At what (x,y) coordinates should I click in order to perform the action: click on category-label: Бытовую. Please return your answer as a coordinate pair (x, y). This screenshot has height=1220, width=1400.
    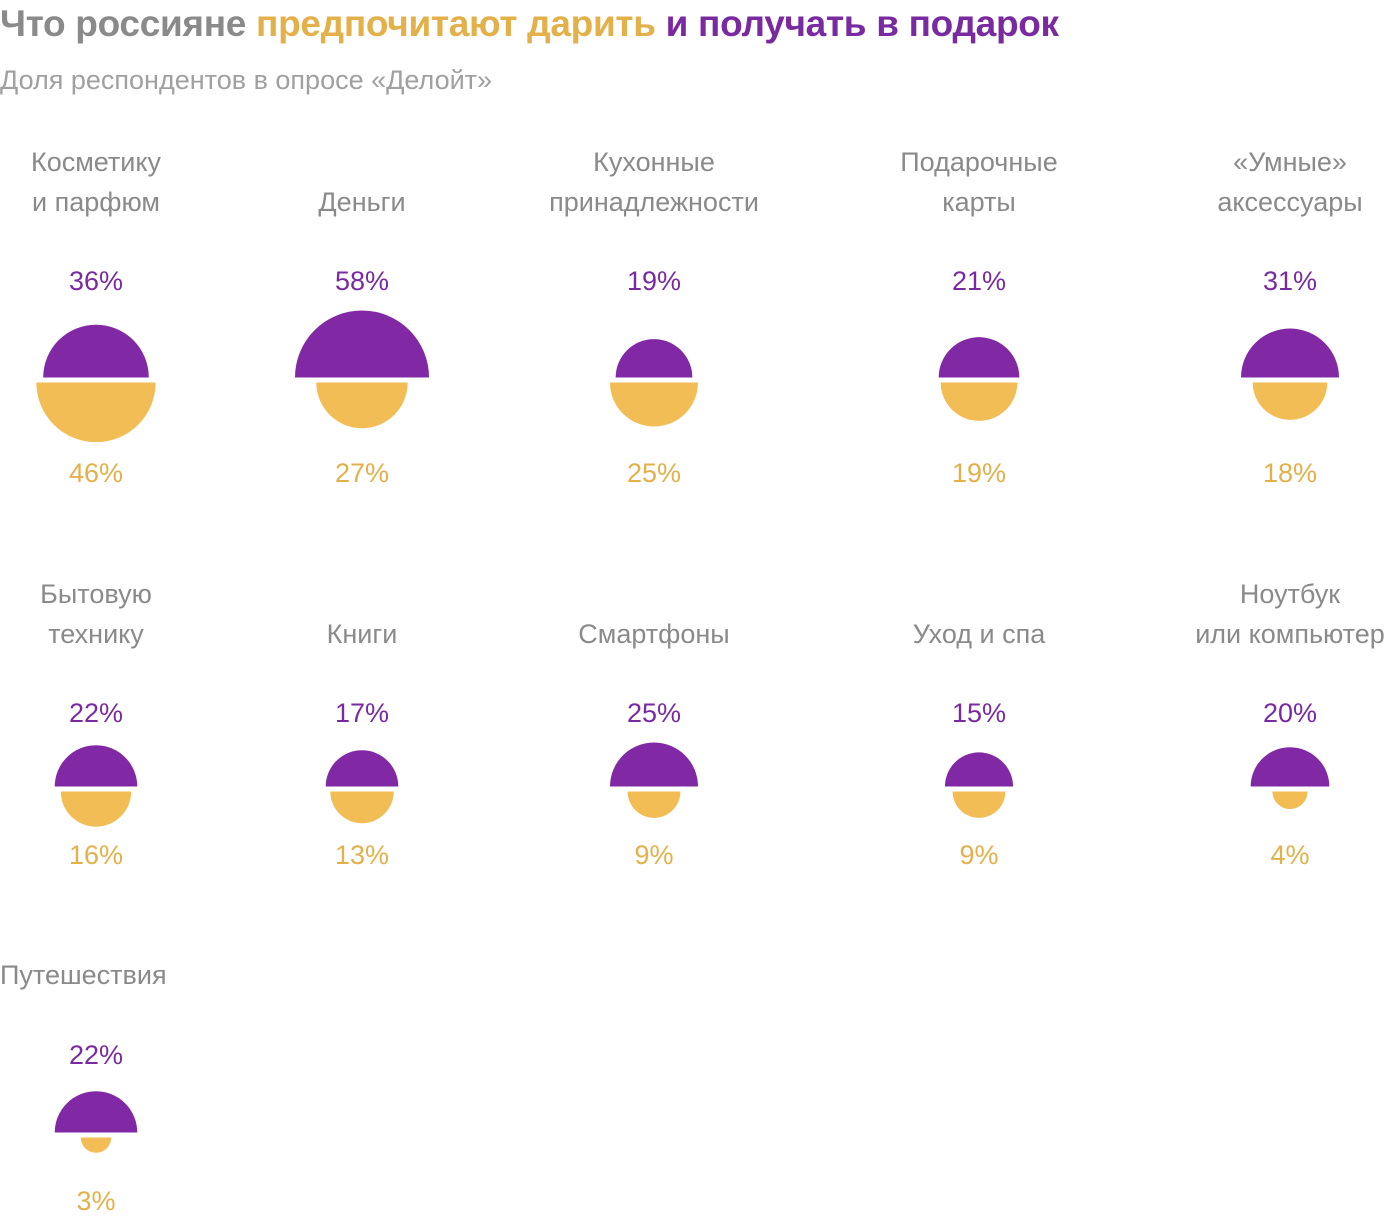
    Looking at the image, I should click on (96, 594).